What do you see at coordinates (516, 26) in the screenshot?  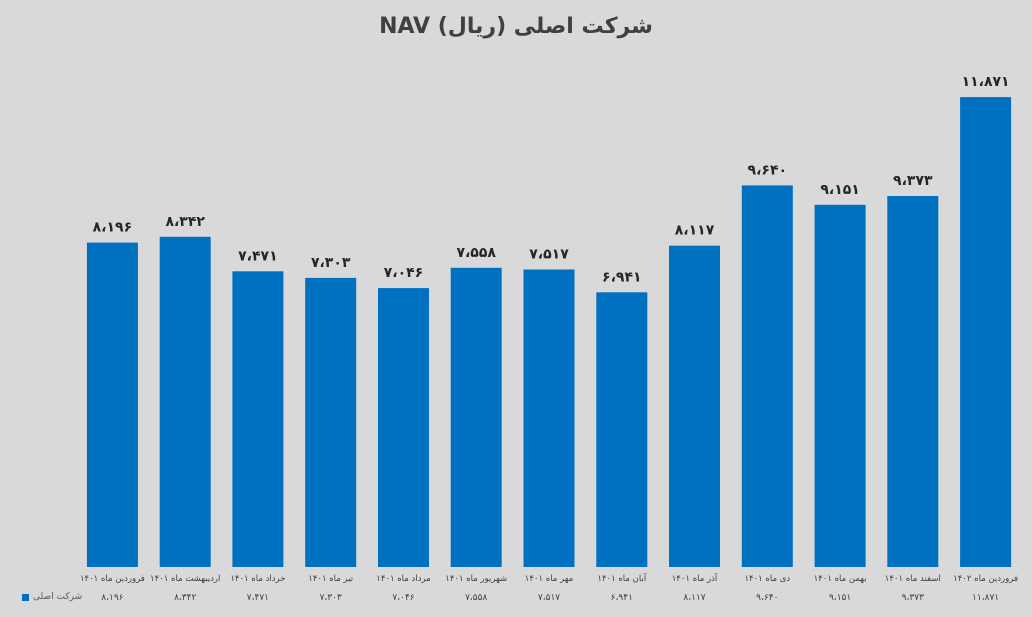 I see `chart-title: NAV شرکت اصلی (ریال)` at bounding box center [516, 26].